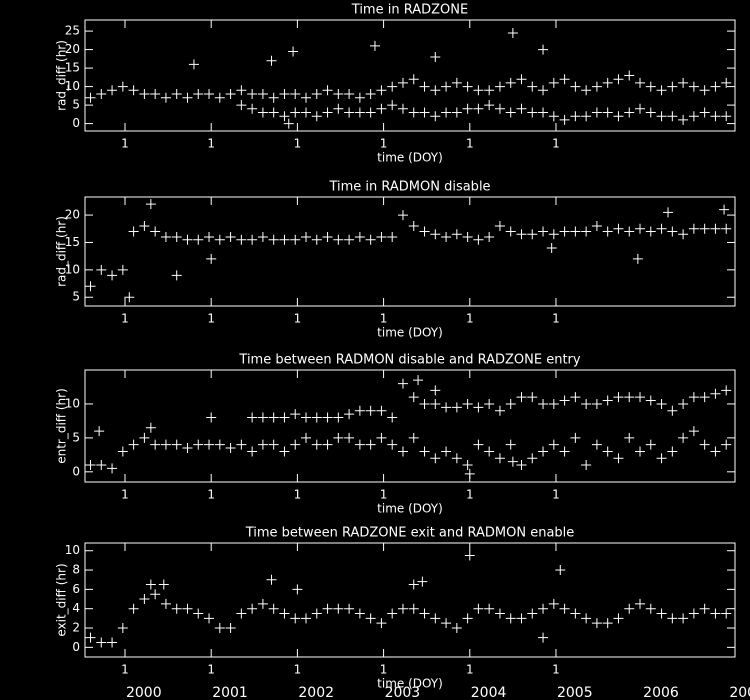 The width and height of the screenshot is (750, 700). Describe the element at coordinates (230, 692) in the screenshot. I see `year-label: 2001` at that location.